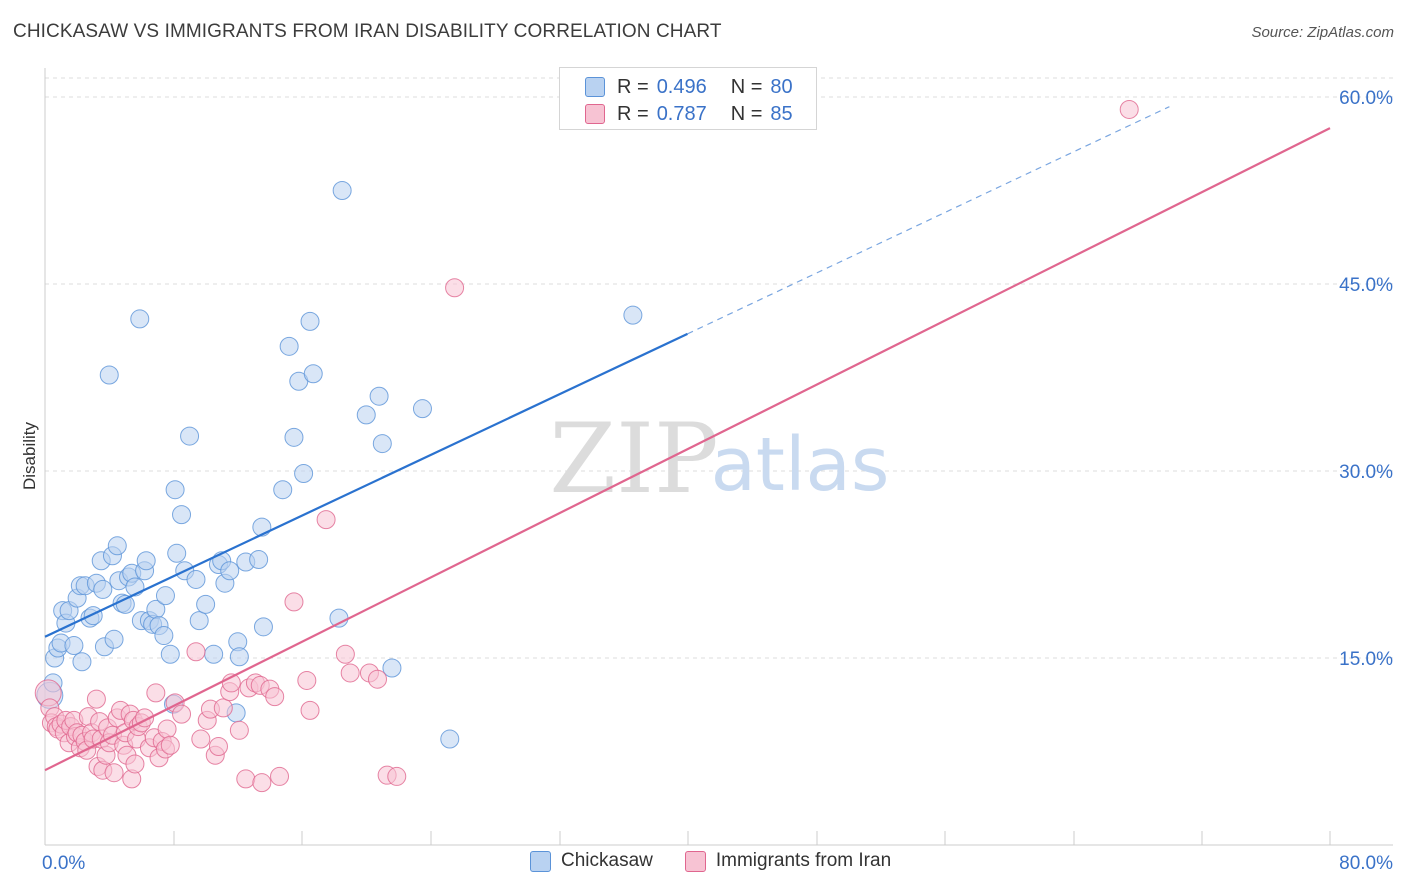 The height and width of the screenshot is (892, 1406). What do you see at coordinates (1366, 659) in the screenshot?
I see `y-tick-label: 15.0%` at bounding box center [1366, 659].